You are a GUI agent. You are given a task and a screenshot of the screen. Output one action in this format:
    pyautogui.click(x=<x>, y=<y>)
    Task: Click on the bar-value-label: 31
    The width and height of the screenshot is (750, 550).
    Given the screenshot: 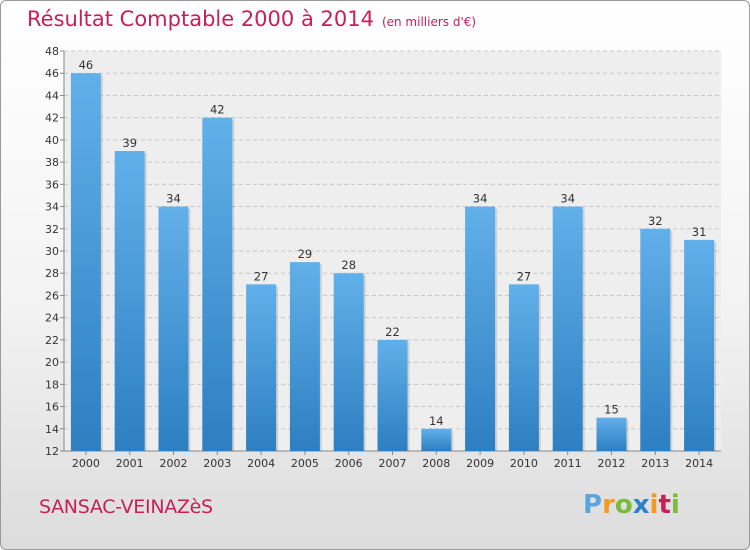 What is the action you would take?
    pyautogui.click(x=699, y=232)
    